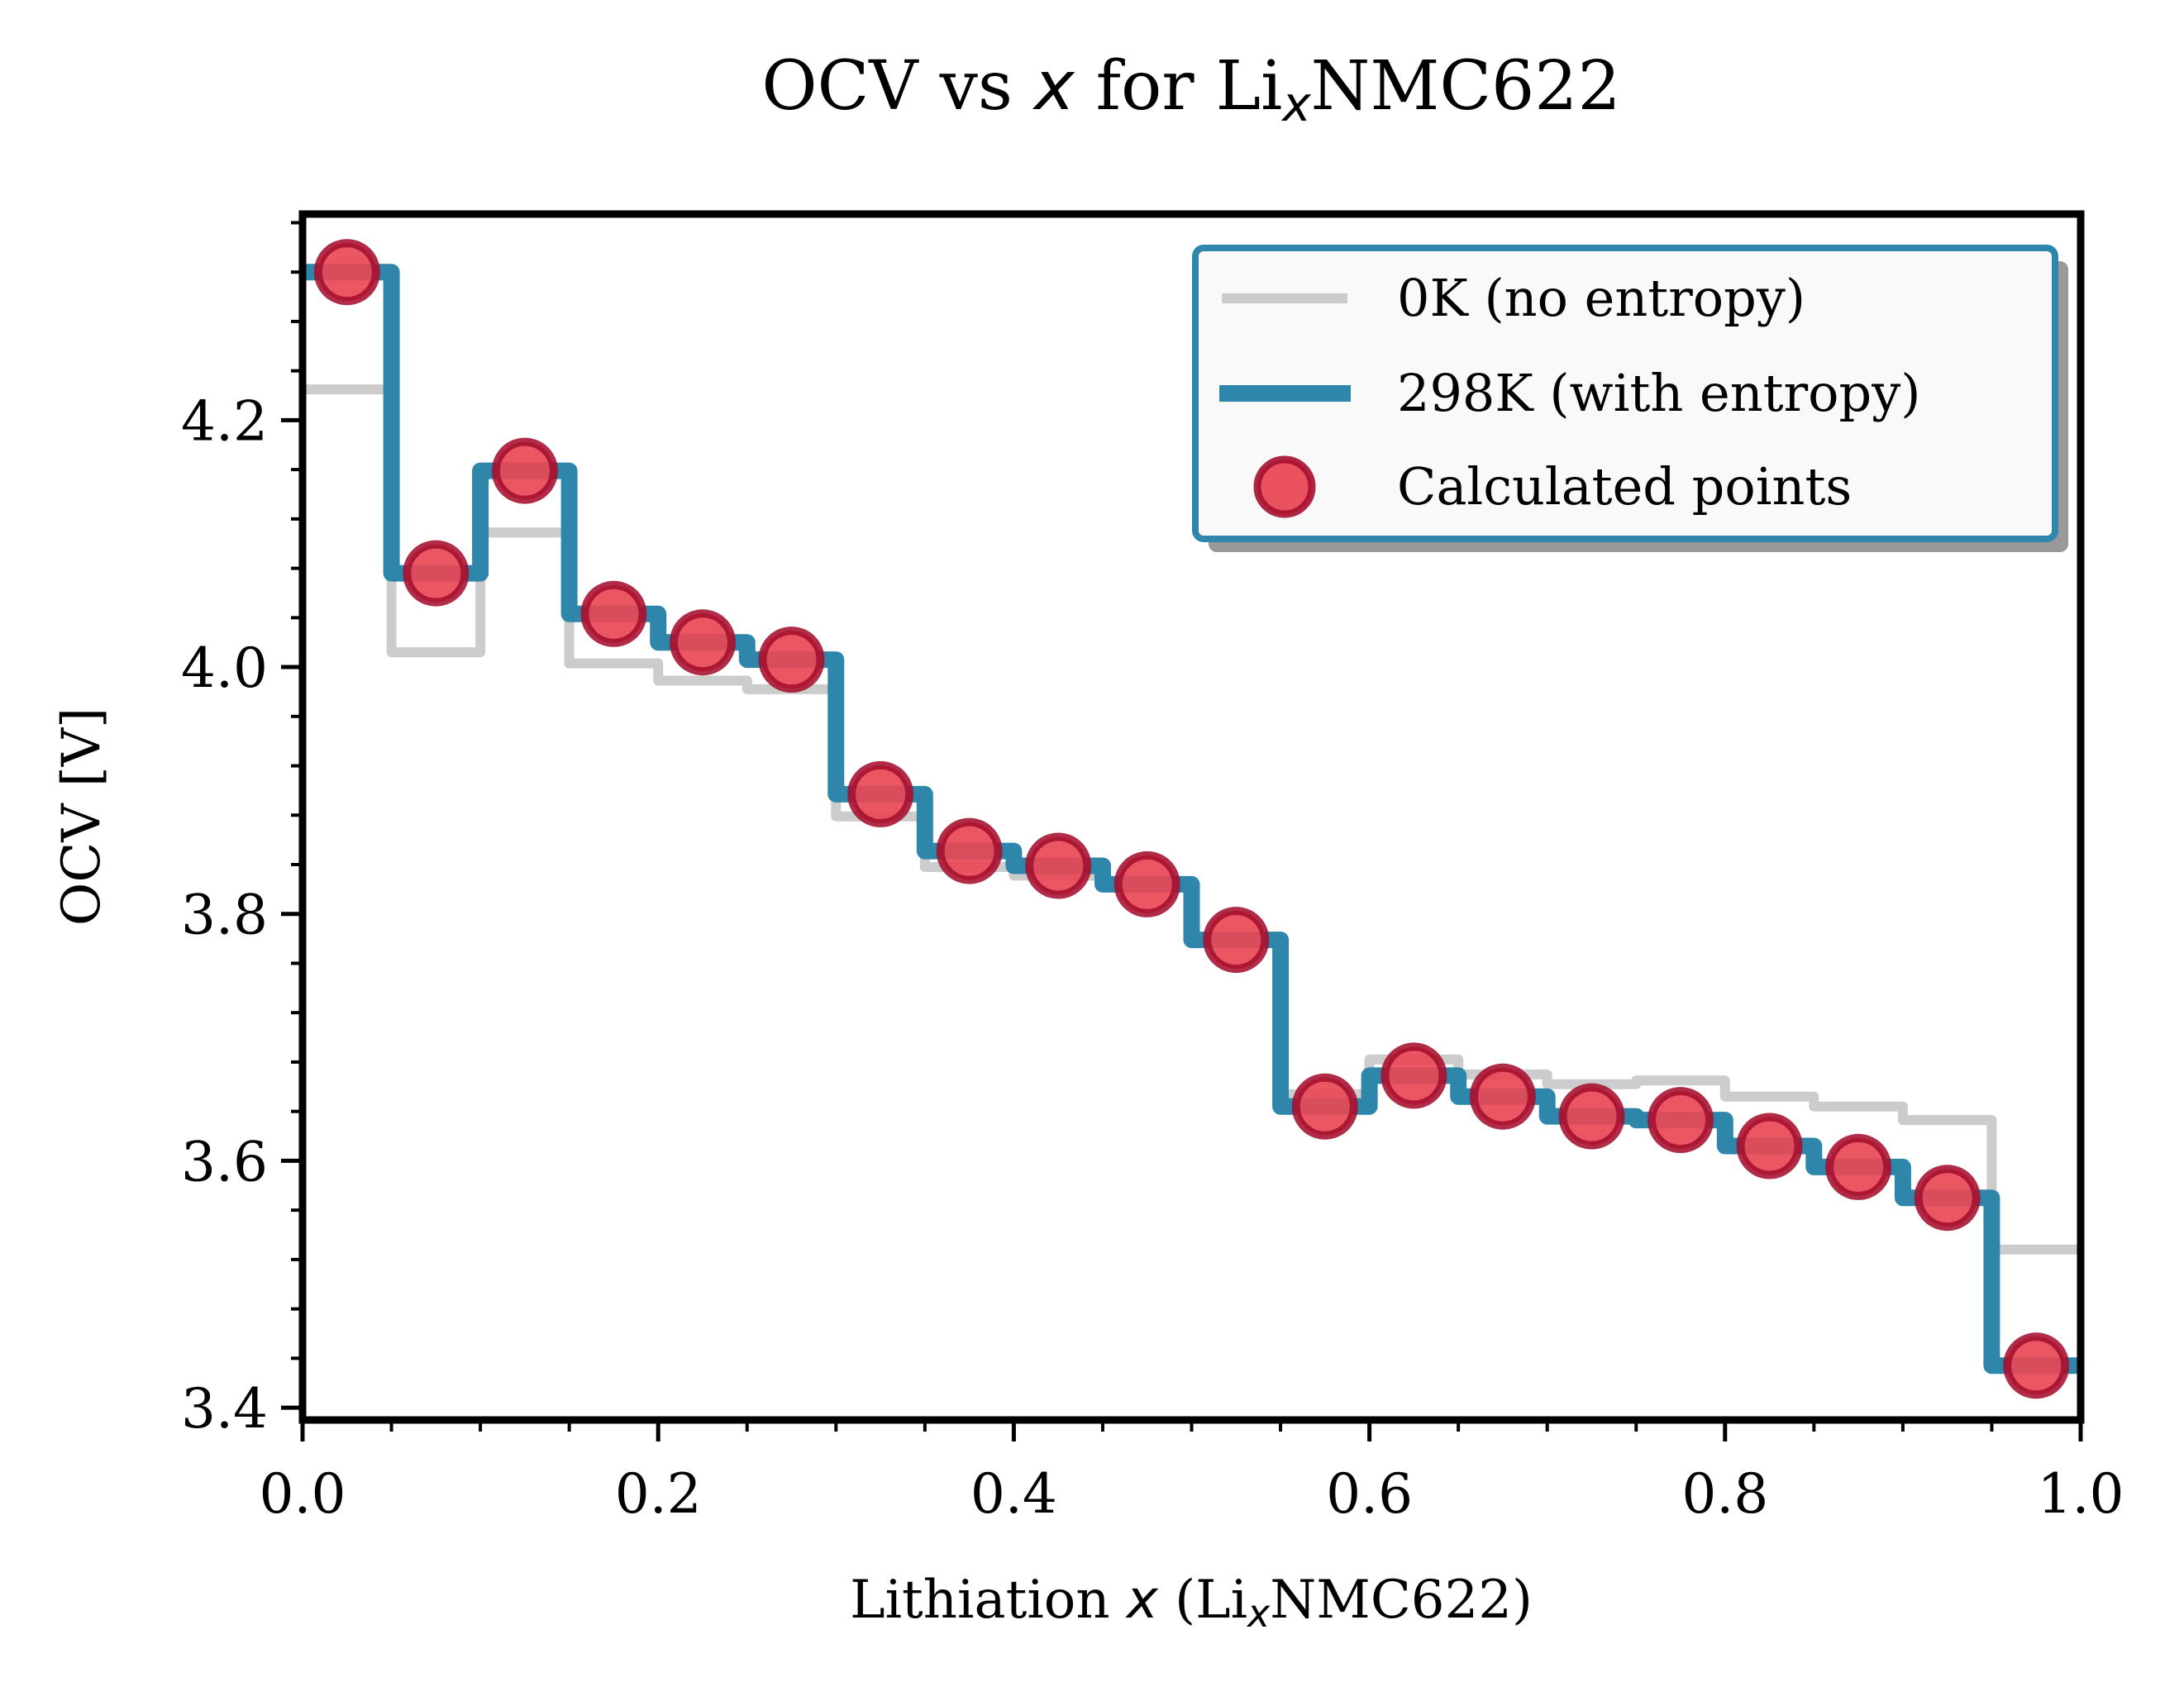 The width and height of the screenshot is (2184, 1682). What do you see at coordinates (303, 1494) in the screenshot?
I see `x-tick-label: 0.0` at bounding box center [303, 1494].